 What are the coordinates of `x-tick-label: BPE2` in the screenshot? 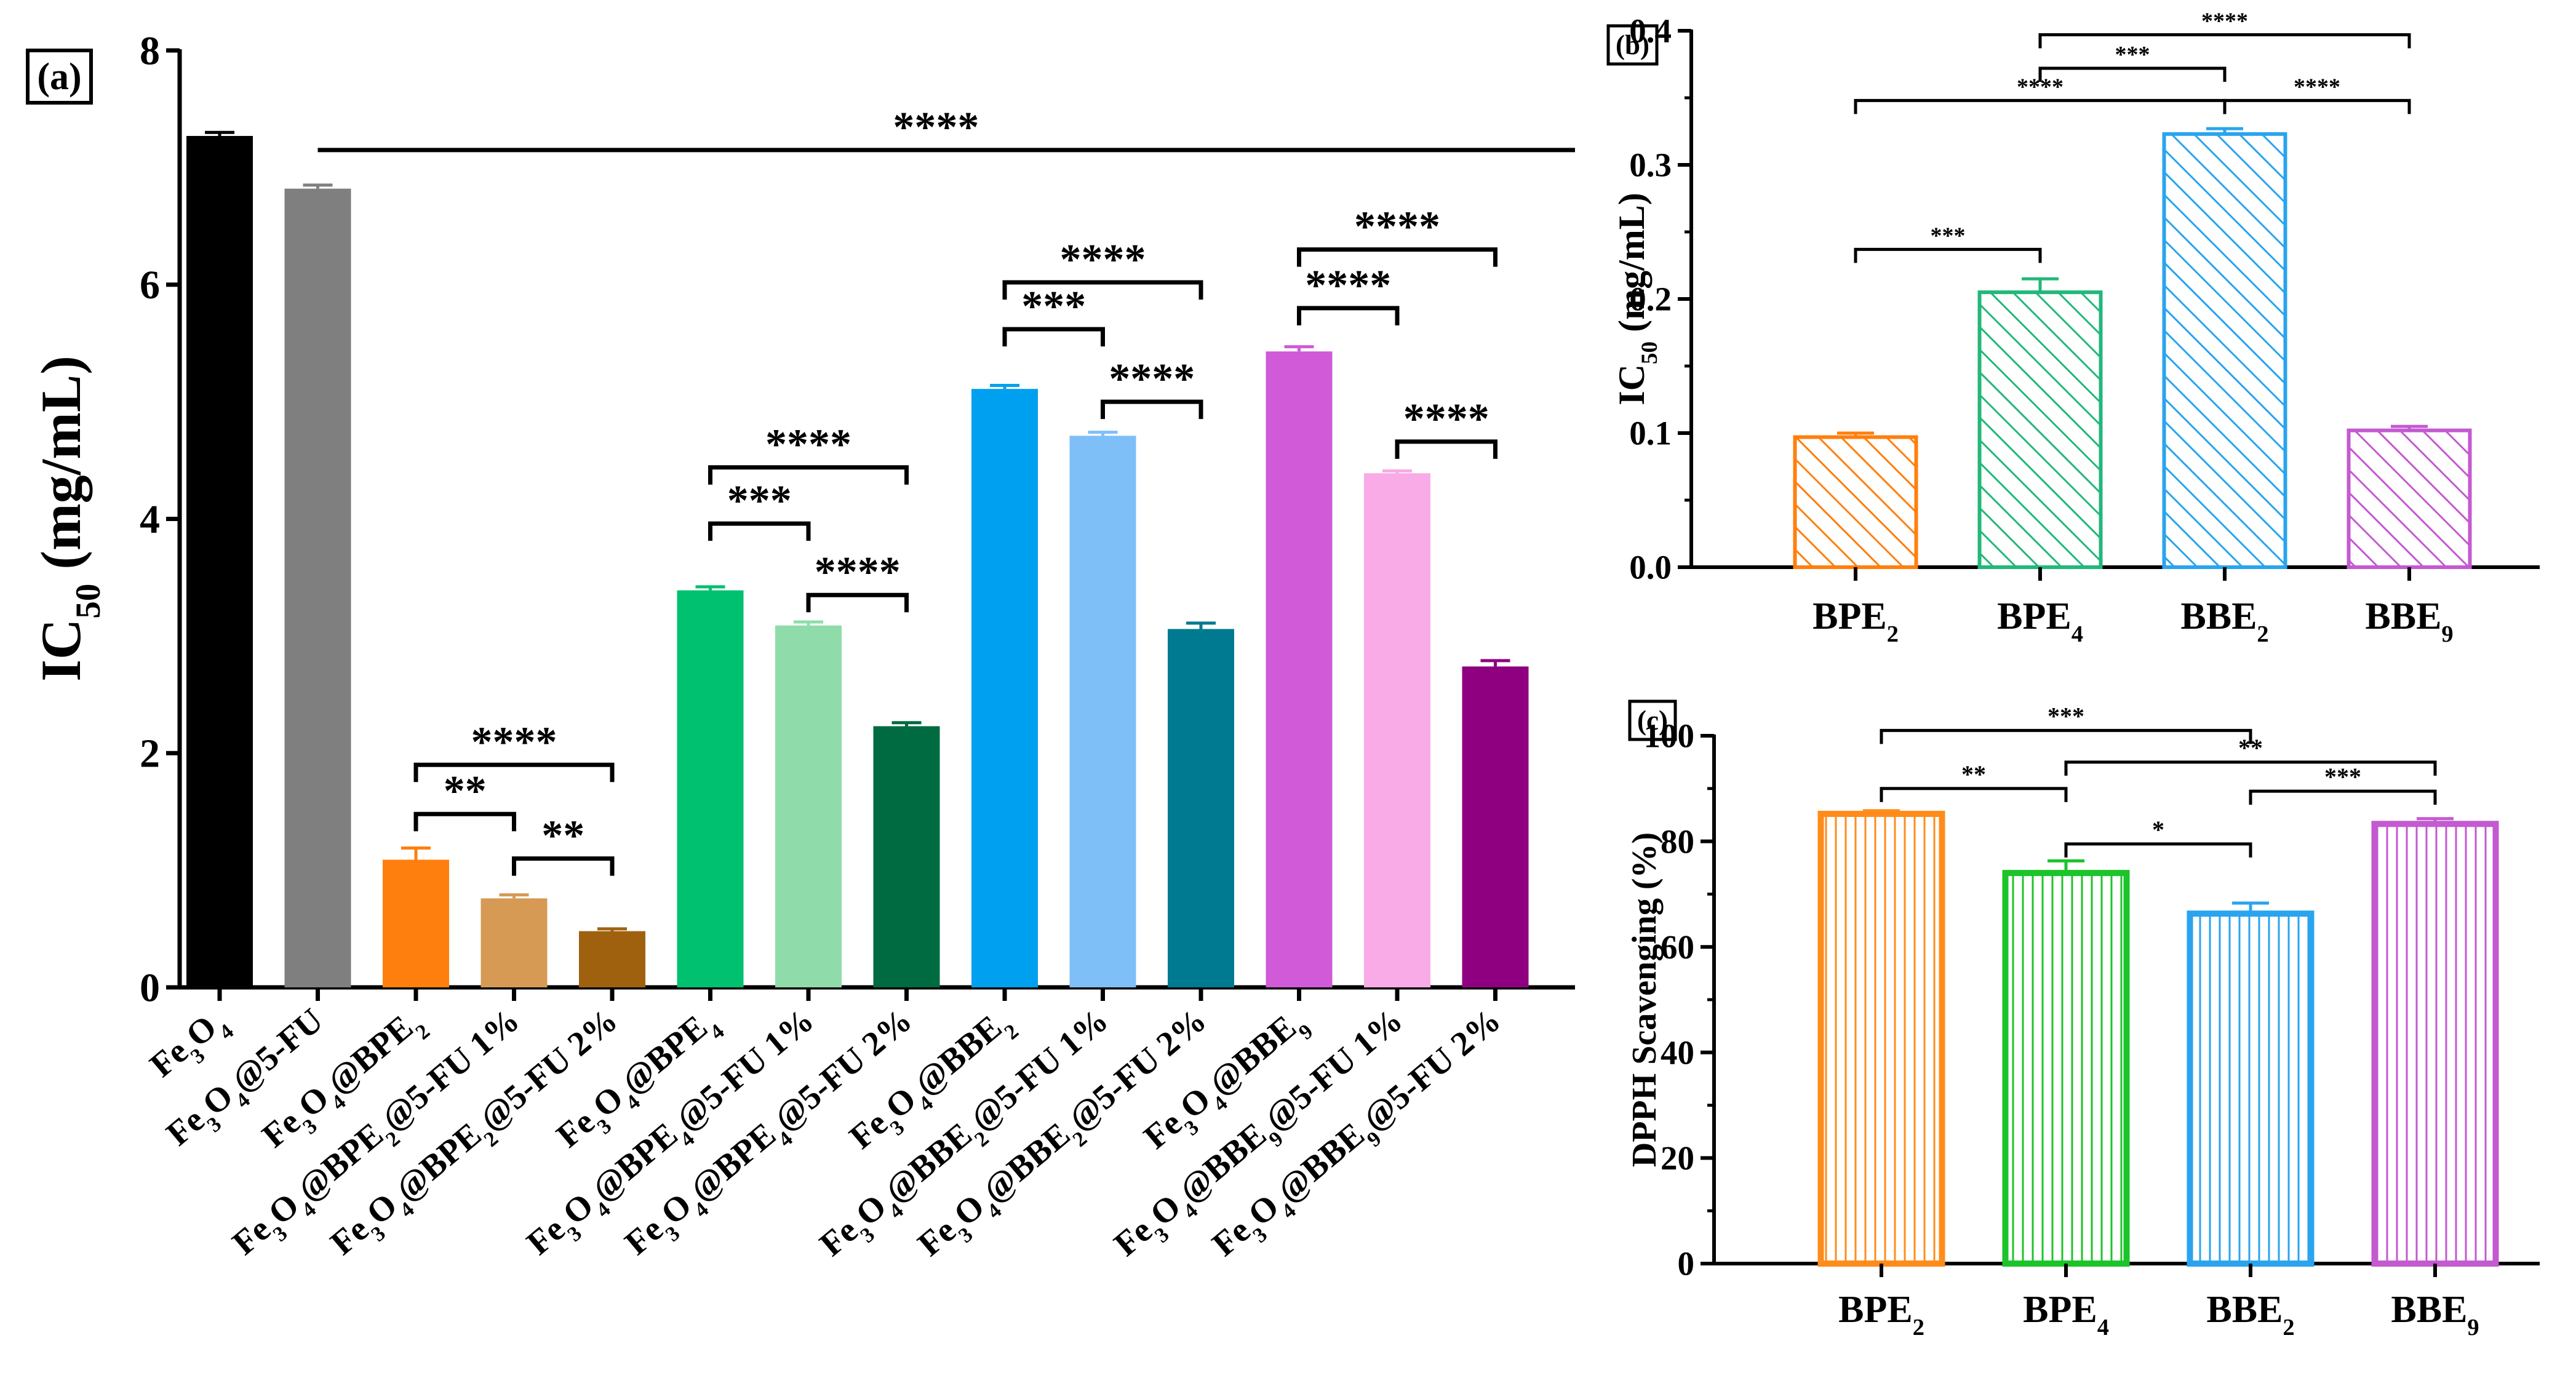 It's located at (1881, 1314).